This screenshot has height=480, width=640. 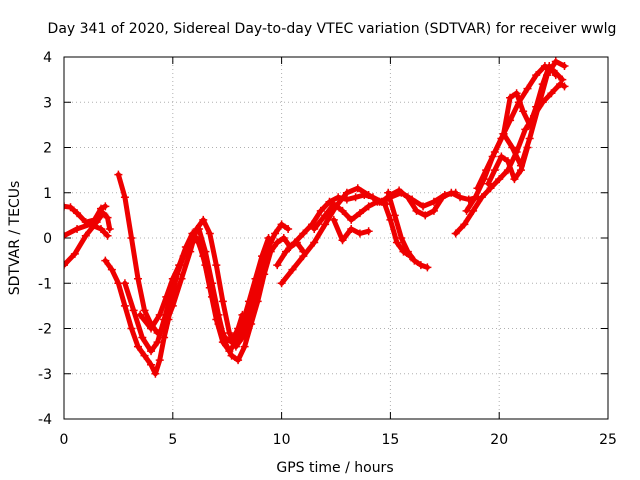 What do you see at coordinates (47, 103) in the screenshot?
I see `y-tick-label: 3` at bounding box center [47, 103].